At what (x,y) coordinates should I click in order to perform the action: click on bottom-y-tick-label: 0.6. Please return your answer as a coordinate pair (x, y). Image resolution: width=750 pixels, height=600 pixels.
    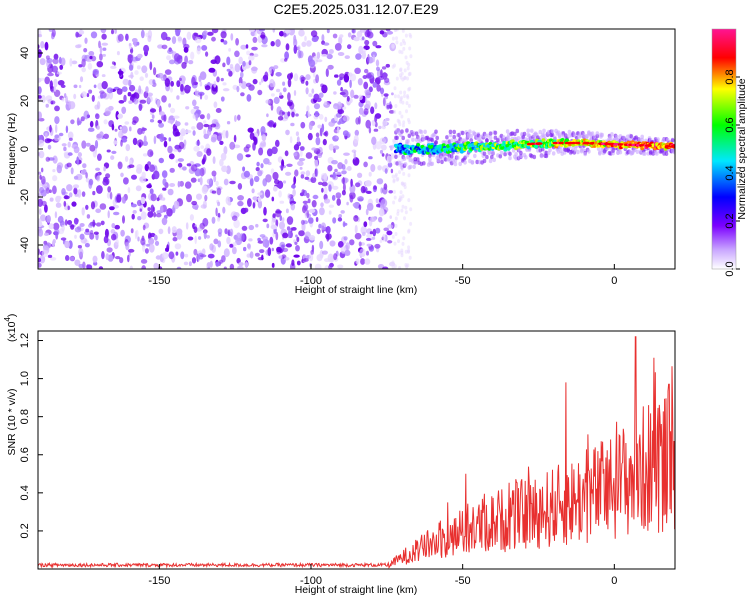
    Looking at the image, I should click on (25, 454).